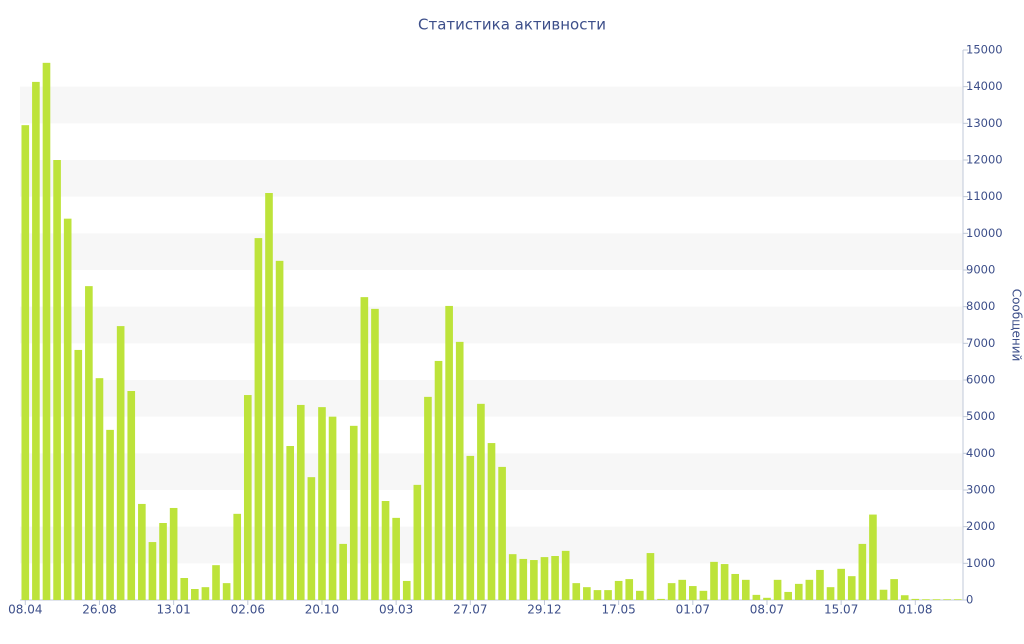 Image resolution: width=1024 pixels, height=644 pixels. What do you see at coordinates (1017, 325) in the screenshot?
I see `y-axis-title: Сообщений` at bounding box center [1017, 325].